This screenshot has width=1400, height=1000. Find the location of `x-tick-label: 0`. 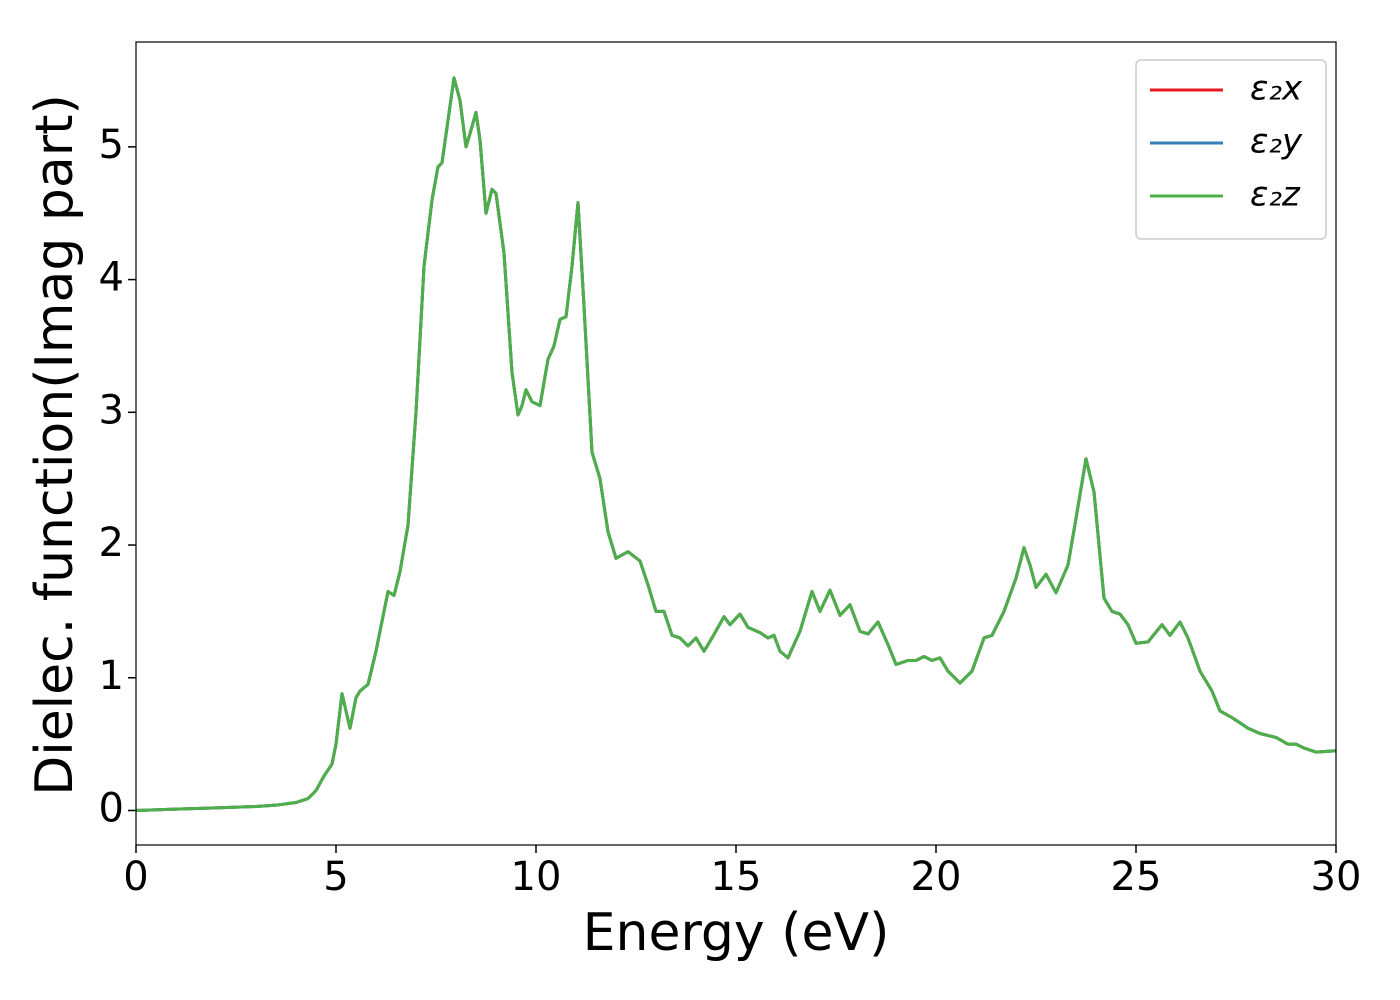

x-tick-label: 0 is located at coordinates (135, 877).